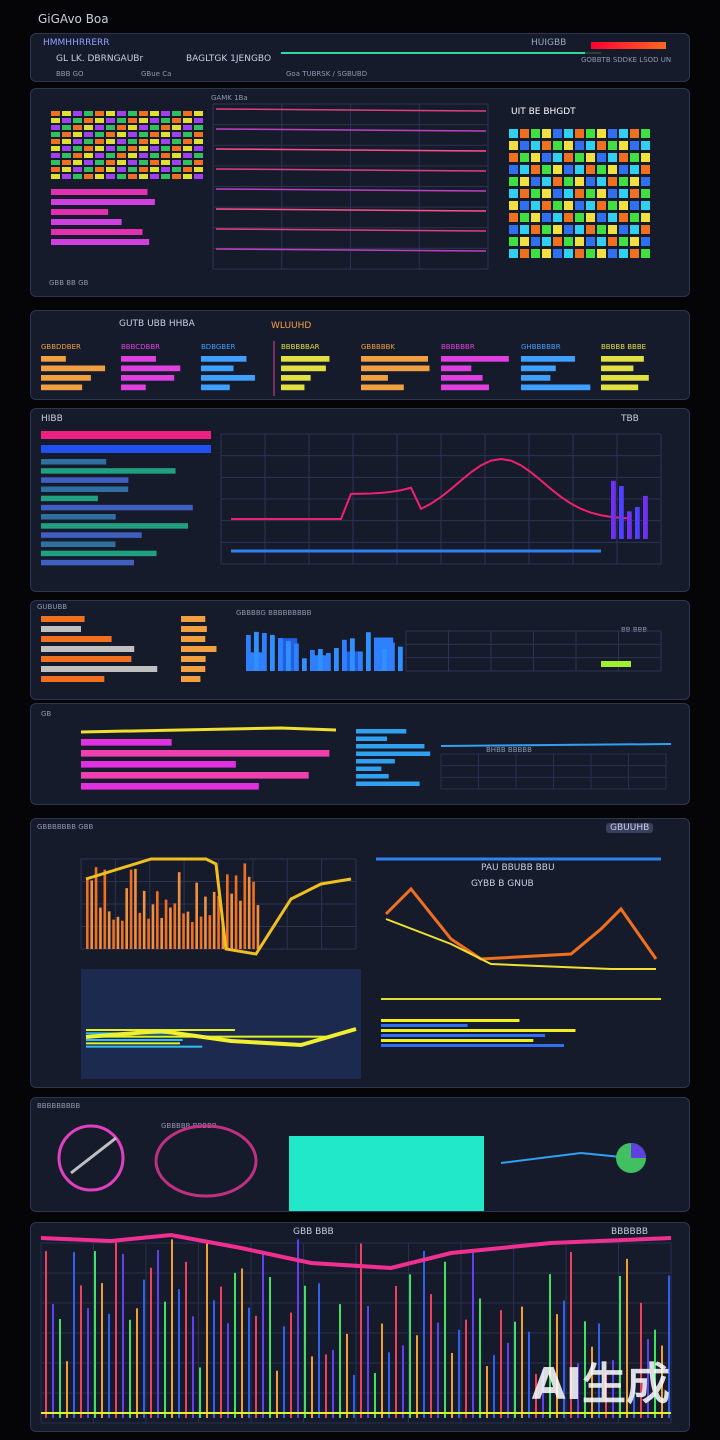  Describe the element at coordinates (221, 1024) in the screenshot. I see `area-bg` at that location.